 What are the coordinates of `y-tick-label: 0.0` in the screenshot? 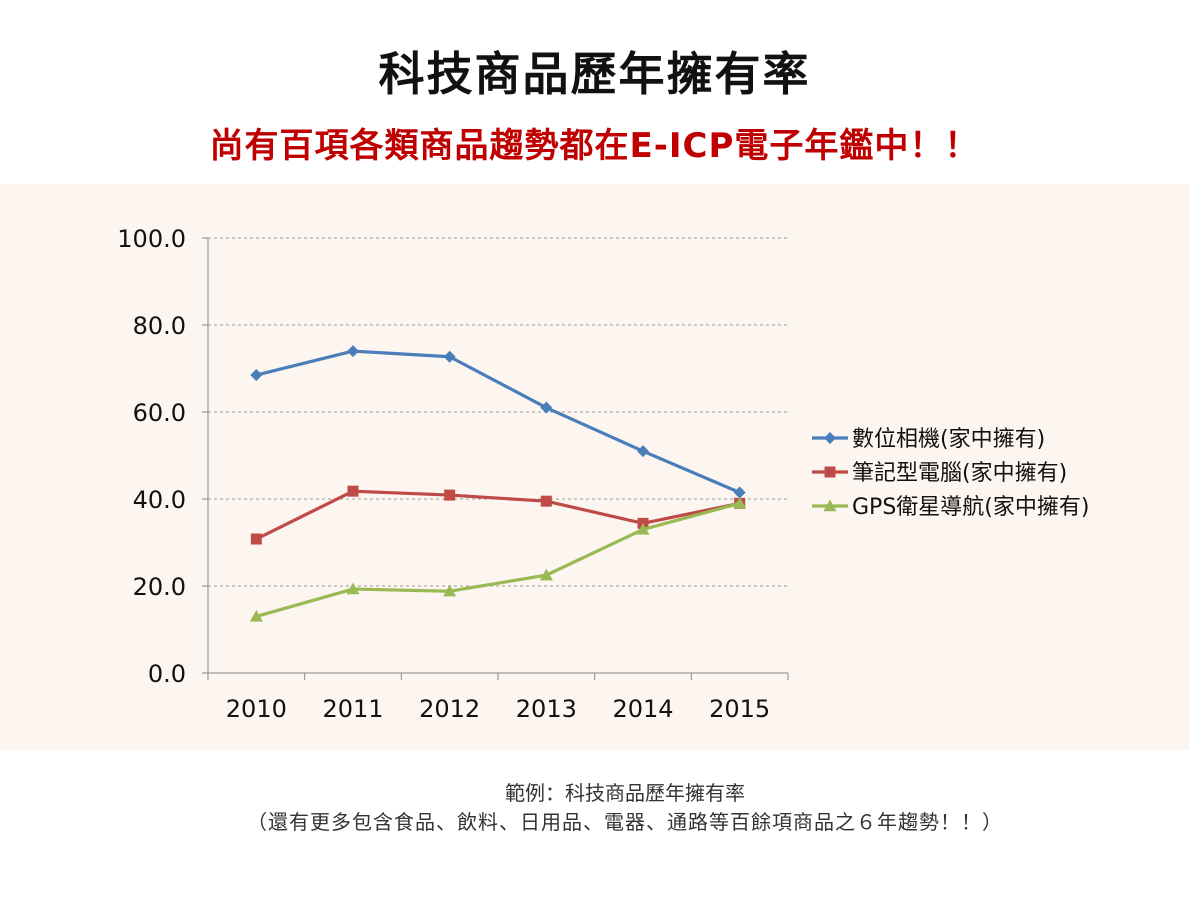 It's located at (167, 674).